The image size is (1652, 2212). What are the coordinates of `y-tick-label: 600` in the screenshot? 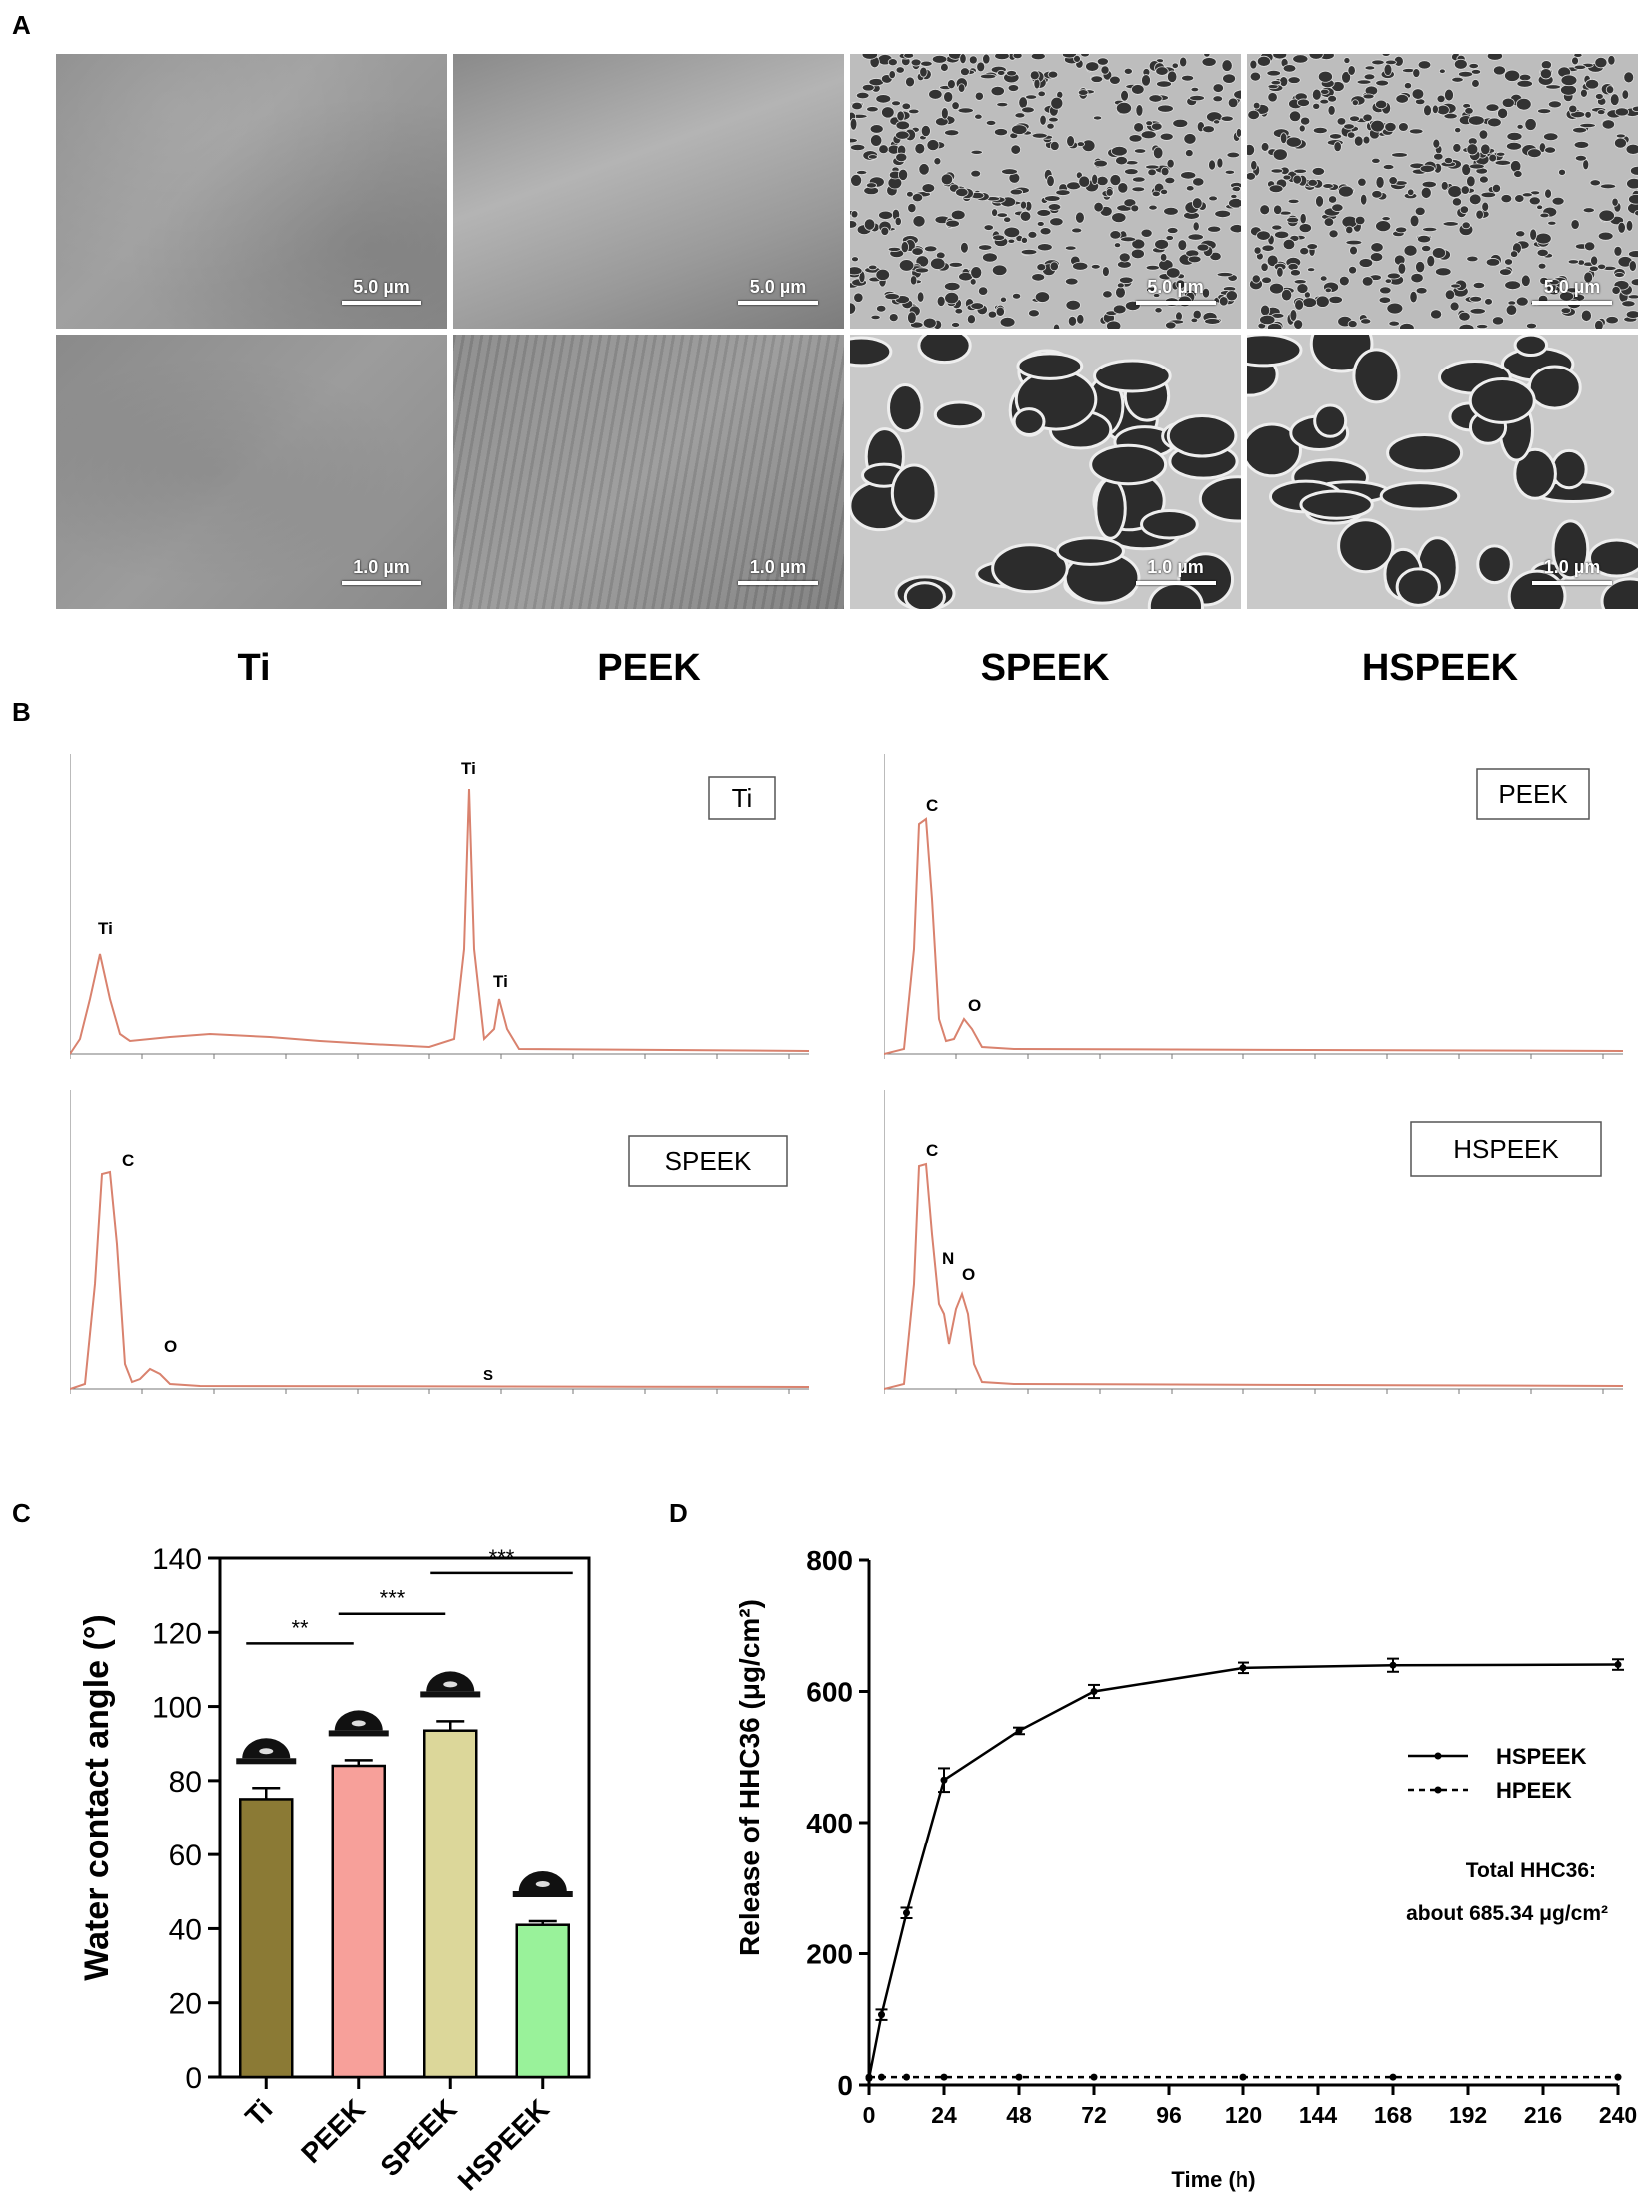 It's located at (829, 1692).